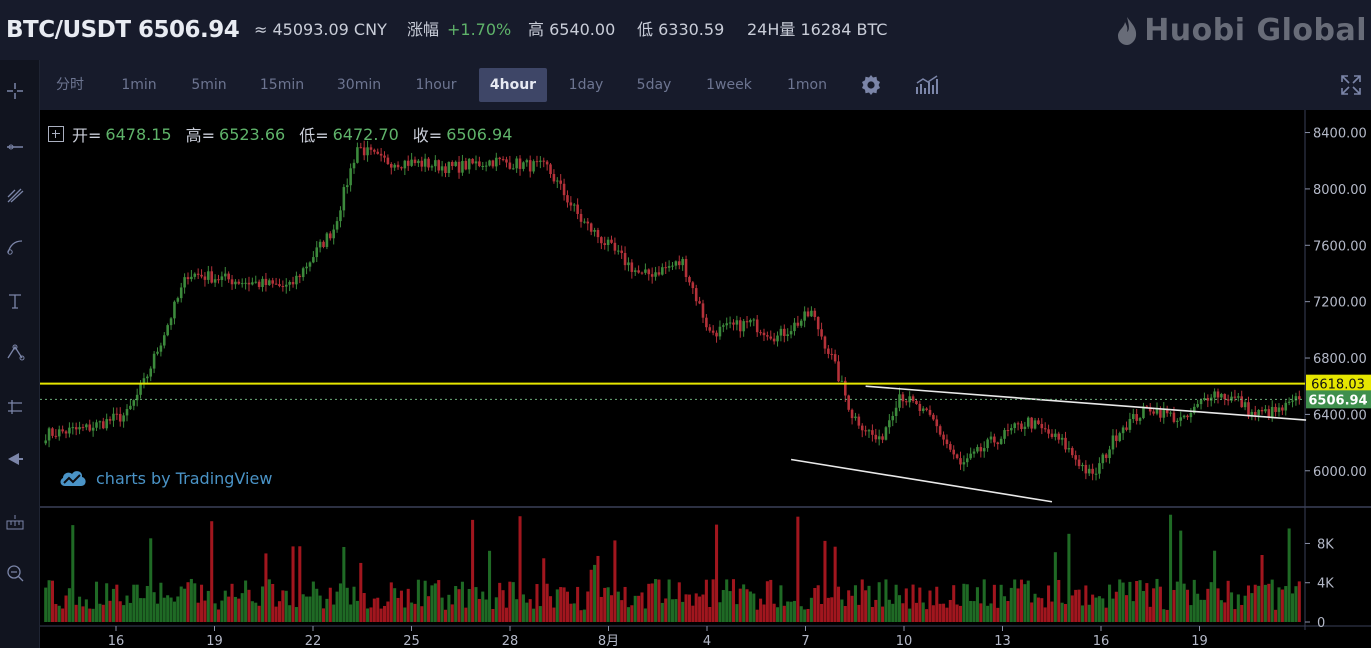 The width and height of the screenshot is (1371, 648). What do you see at coordinates (15, 353) in the screenshot?
I see `pattern-icon` at bounding box center [15, 353].